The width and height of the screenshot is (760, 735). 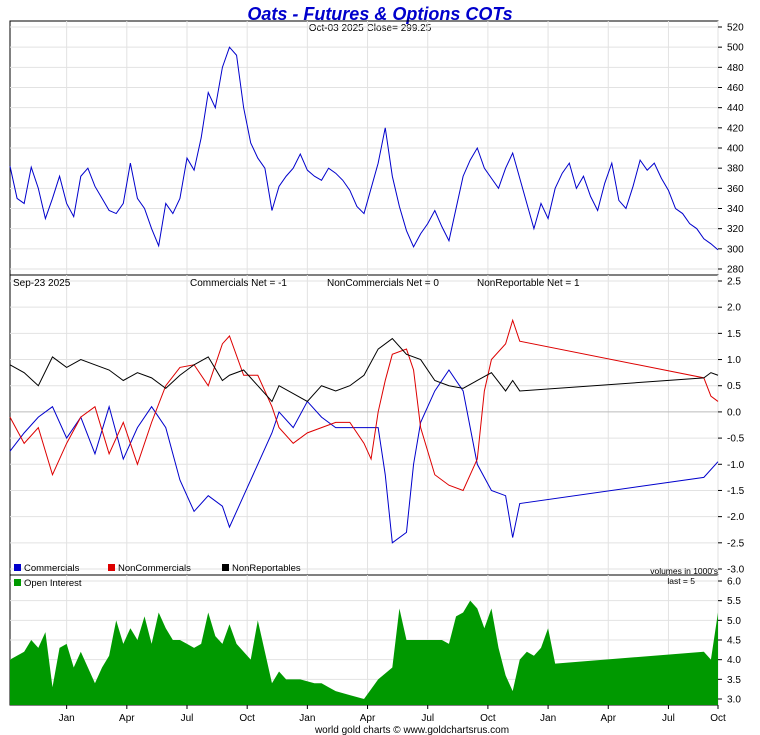 What do you see at coordinates (154, 568) in the screenshot?
I see `legend-noncommercials: NonCommercials` at bounding box center [154, 568].